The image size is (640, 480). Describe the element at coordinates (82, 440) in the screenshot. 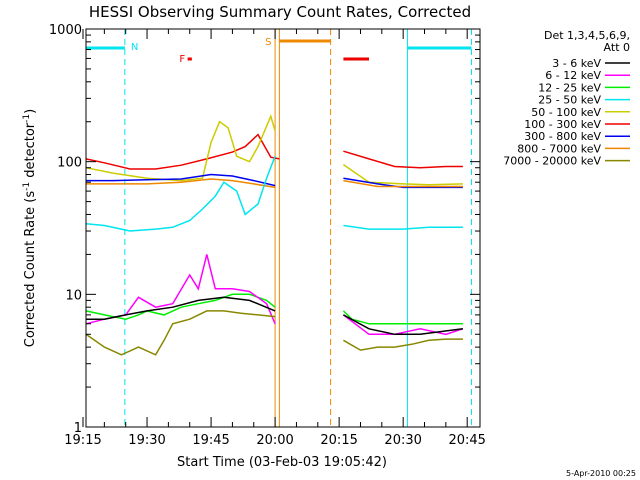

I see `x-tick-label: 19:15` at that location.